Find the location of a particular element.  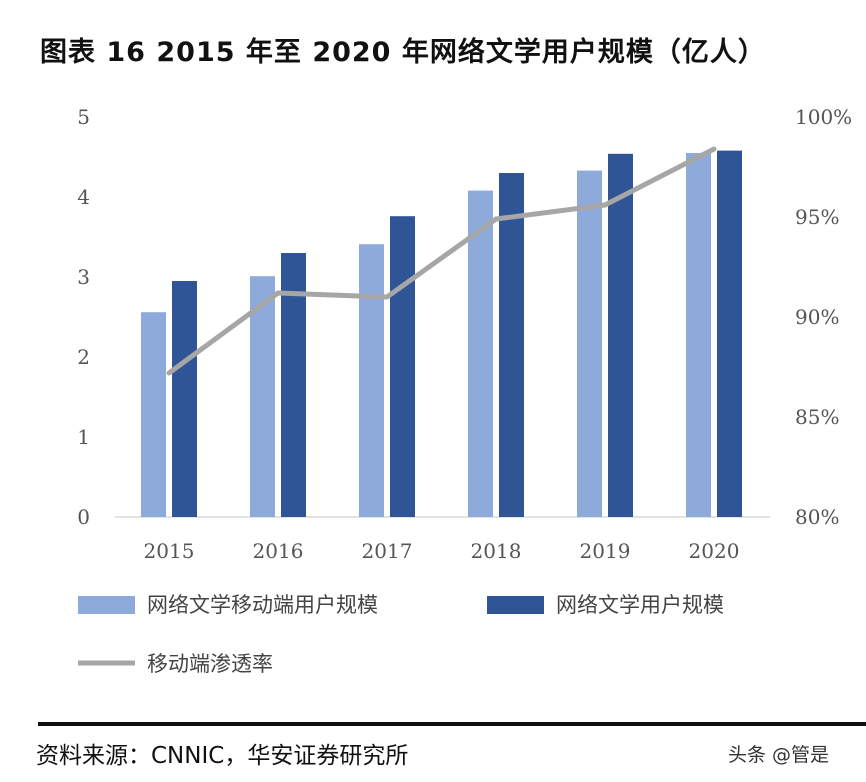

x-tick-label: 2015 is located at coordinates (169, 551).